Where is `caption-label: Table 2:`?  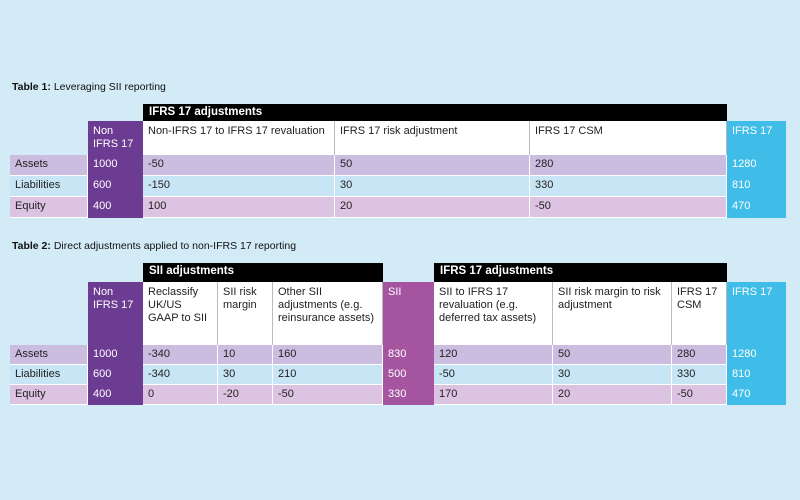
caption-label: Table 2: is located at coordinates (31, 246).